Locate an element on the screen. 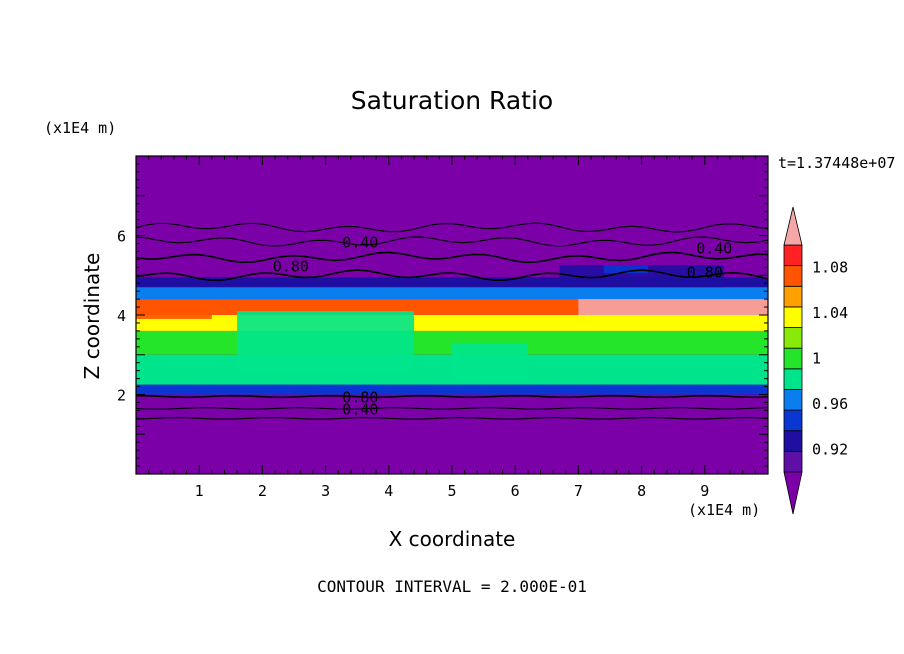 The width and height of the screenshot is (904, 654). colorbar: 0.92 0.96 1 1.04 1.08 is located at coordinates (815, 360).